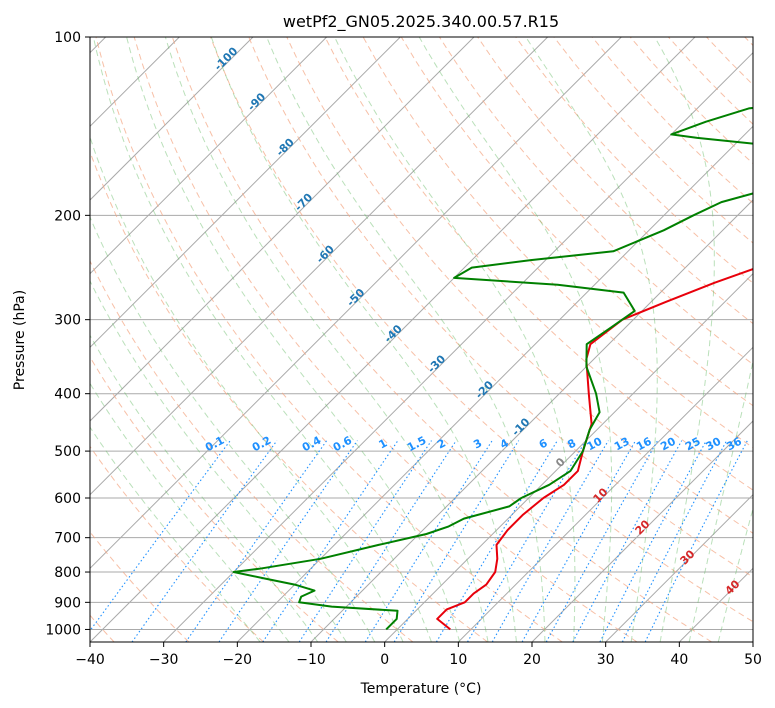 The width and height of the screenshot is (775, 708). Describe the element at coordinates (67, 216) in the screenshot. I see `y-tick-label: 200` at that location.